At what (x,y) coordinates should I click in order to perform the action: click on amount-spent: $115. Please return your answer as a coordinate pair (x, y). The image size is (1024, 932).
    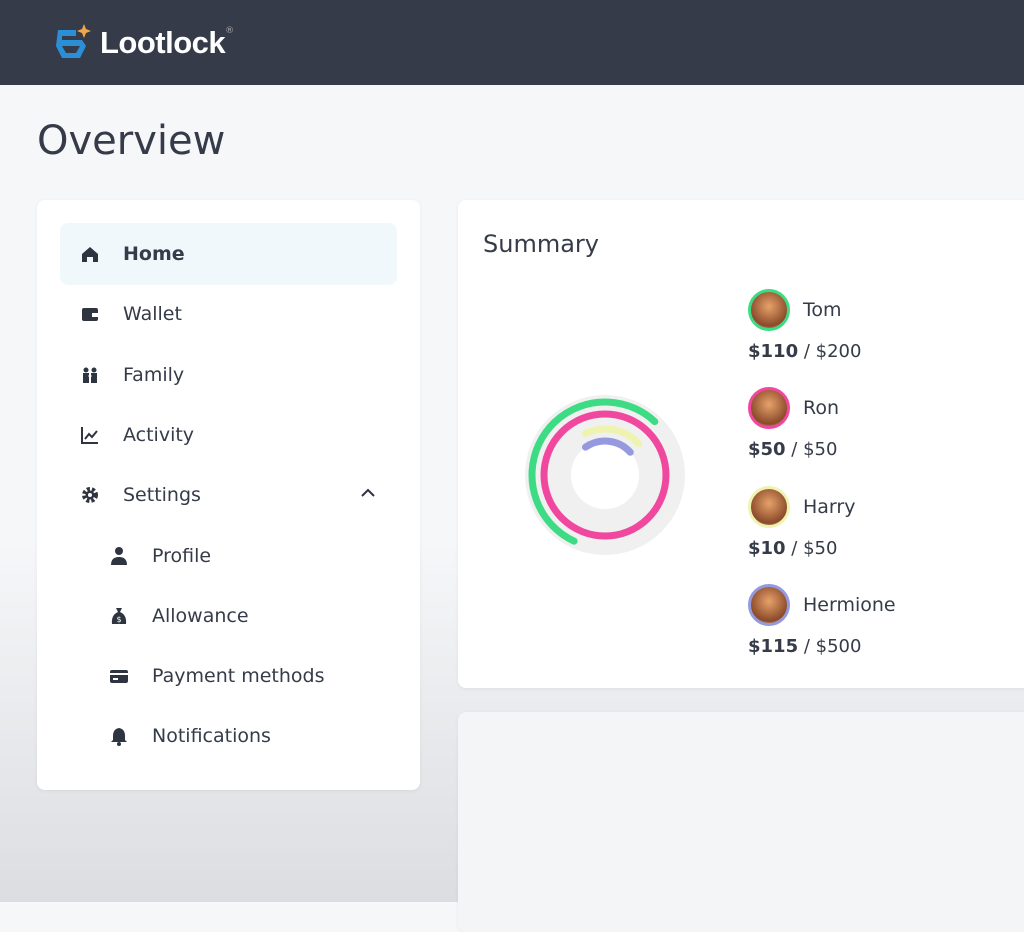
    Looking at the image, I should click on (773, 646).